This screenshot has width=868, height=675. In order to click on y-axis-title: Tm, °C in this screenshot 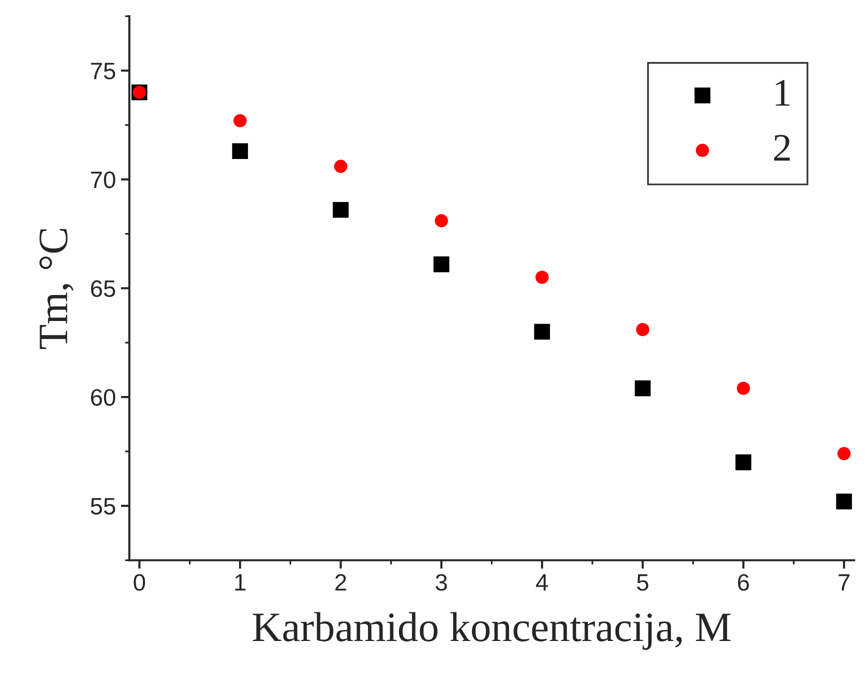, I will do `click(56, 289)`.